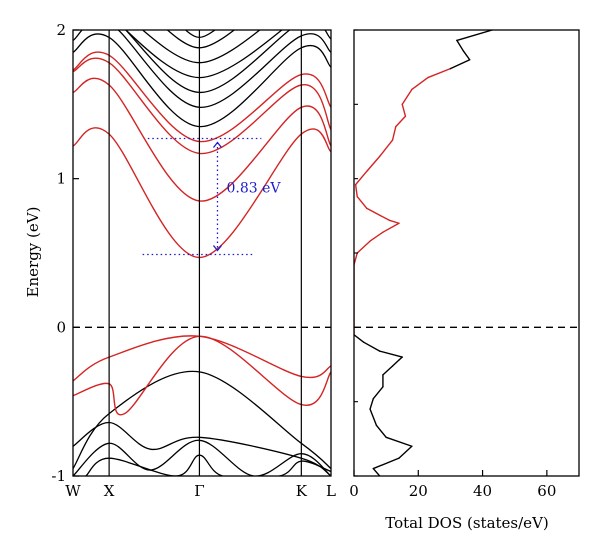 This screenshot has width=600, height=553. Describe the element at coordinates (331, 491) in the screenshot. I see `kpoint-label-4: L` at that location.